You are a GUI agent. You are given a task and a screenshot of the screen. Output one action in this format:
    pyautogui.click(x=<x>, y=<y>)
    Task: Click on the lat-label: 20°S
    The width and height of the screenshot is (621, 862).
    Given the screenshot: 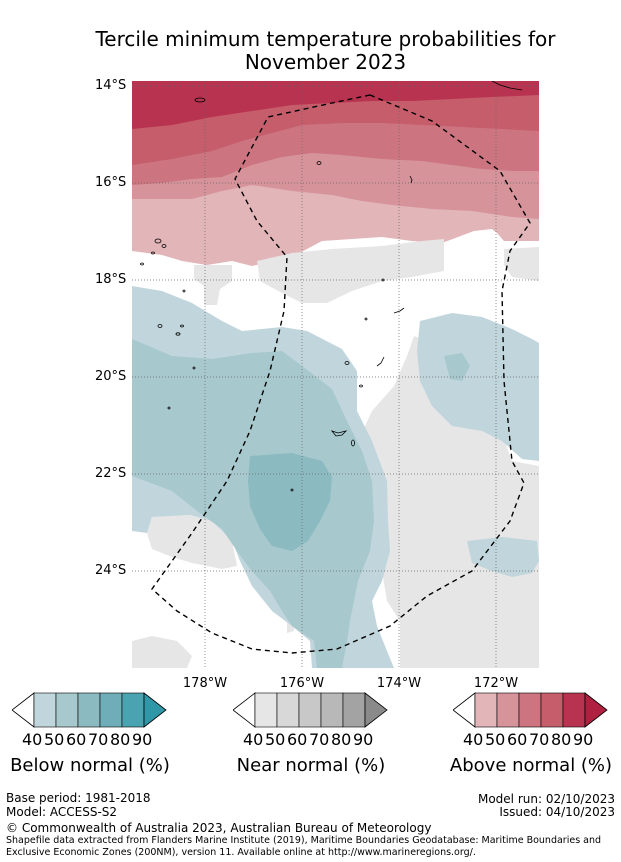 What is the action you would take?
    pyautogui.click(x=111, y=376)
    